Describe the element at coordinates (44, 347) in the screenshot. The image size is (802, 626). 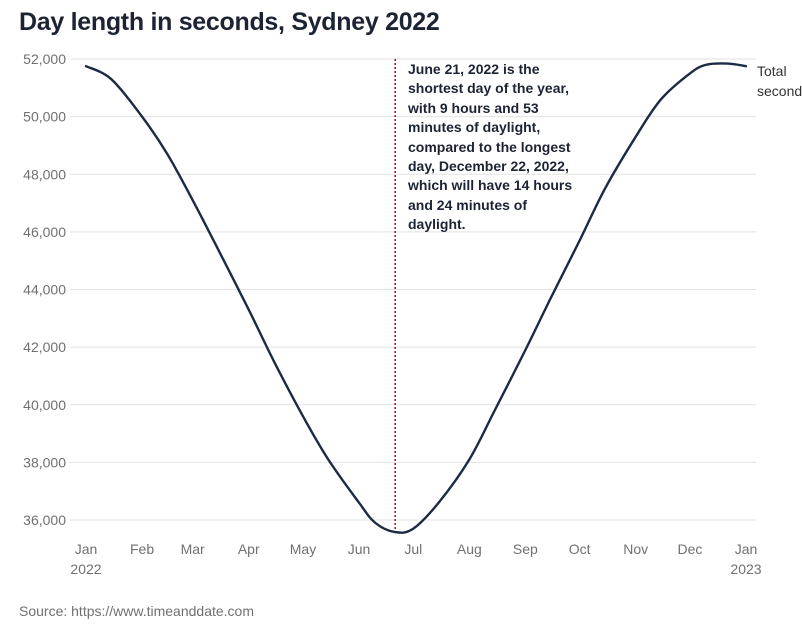
I see `y-tick-label: 42,000` at that location.